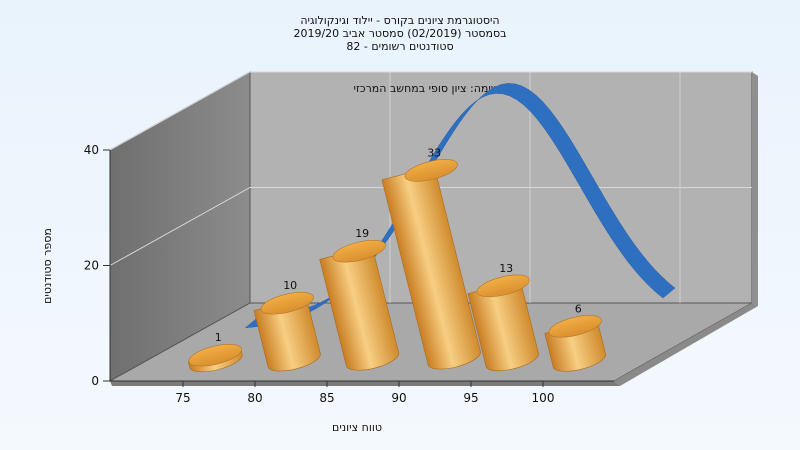  Describe the element at coordinates (95, 381) in the screenshot. I see `y-tick-label: 0` at that location.